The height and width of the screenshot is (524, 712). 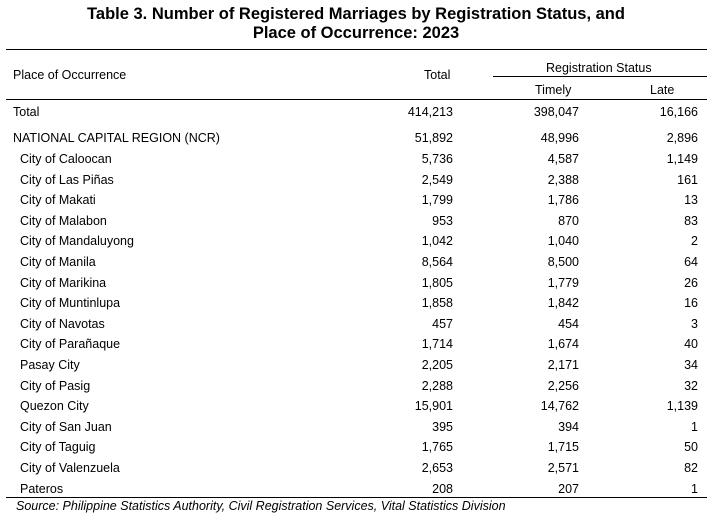 I want to click on row-place: City of San Juan, so click(x=66, y=426).